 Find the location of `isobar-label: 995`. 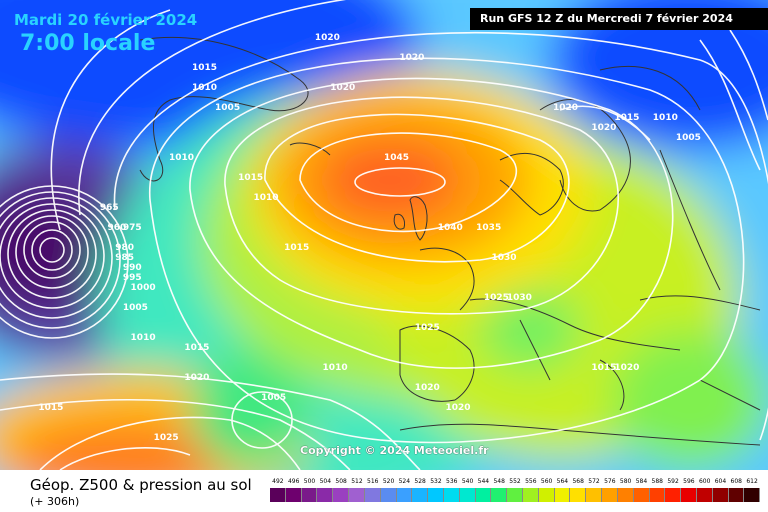

isobar-label: 995 is located at coordinates (132, 278).